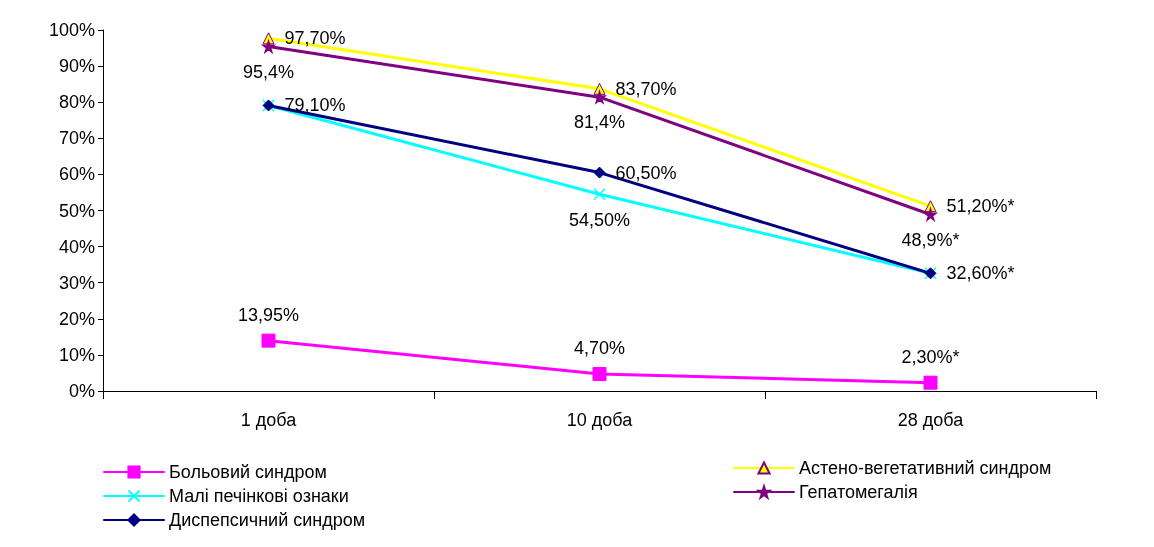 The width and height of the screenshot is (1154, 547). Describe the element at coordinates (599, 122) in the screenshot. I see `data-label: 81,4%` at that location.